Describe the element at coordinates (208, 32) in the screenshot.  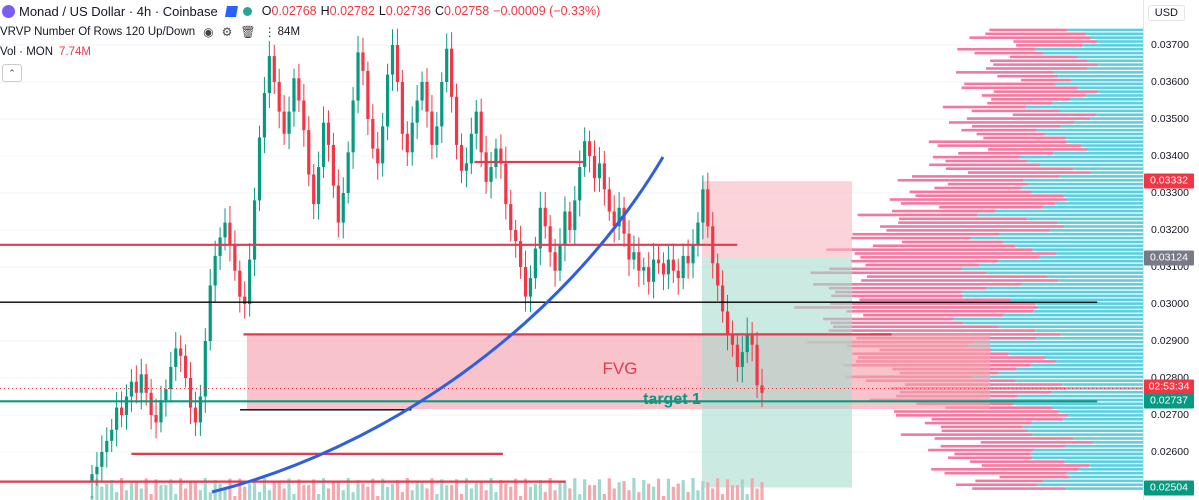
I see `eye-icon: ◉` at that location.